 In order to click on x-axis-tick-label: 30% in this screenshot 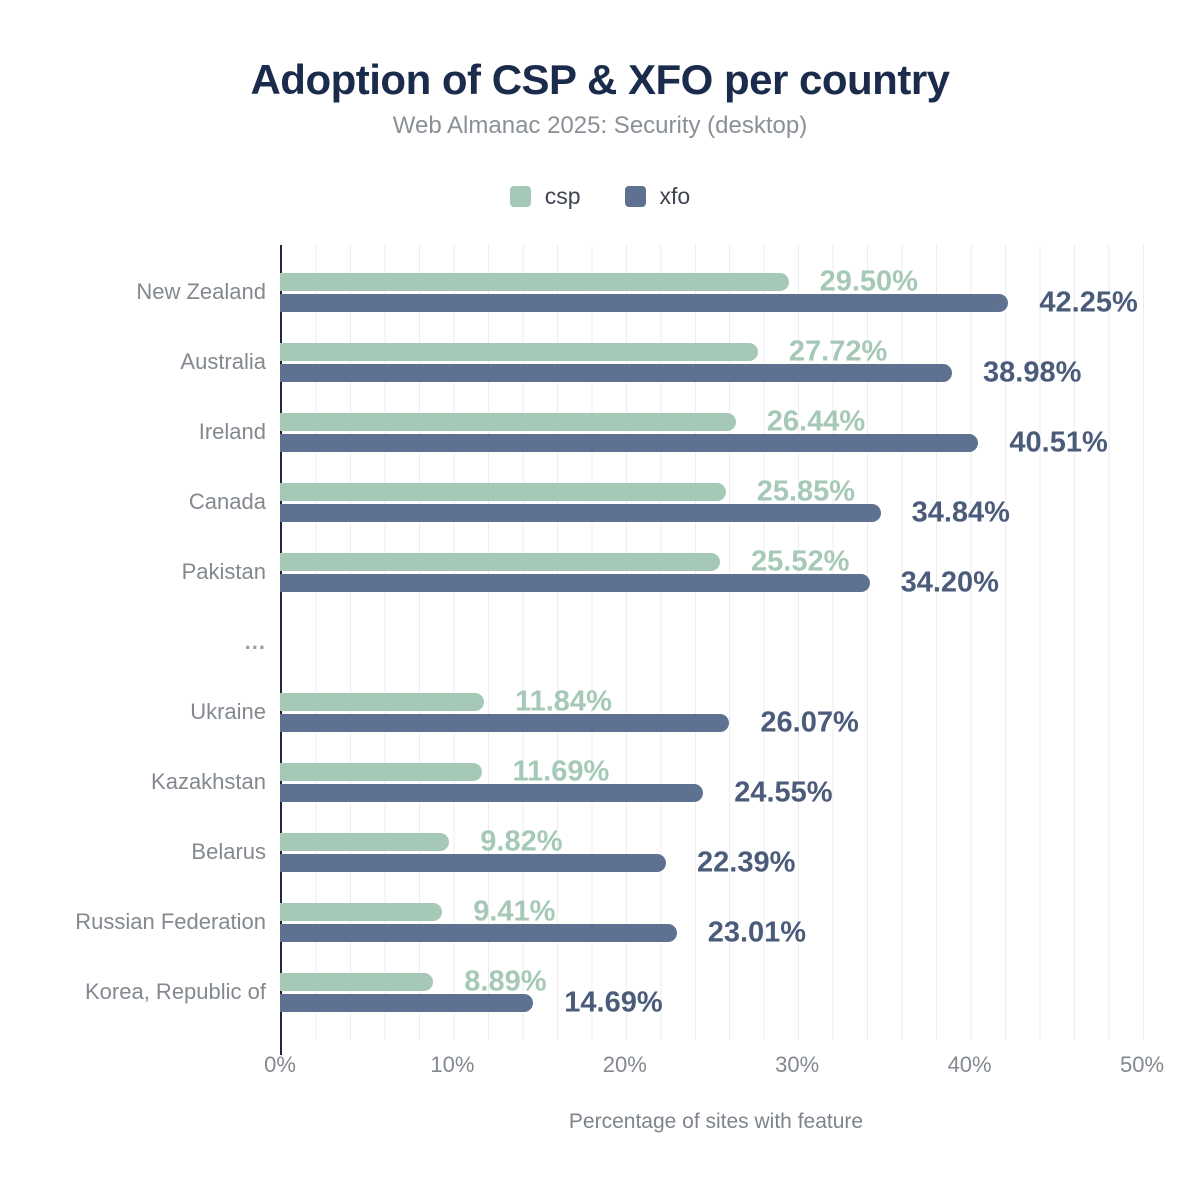, I will do `click(797, 1064)`.